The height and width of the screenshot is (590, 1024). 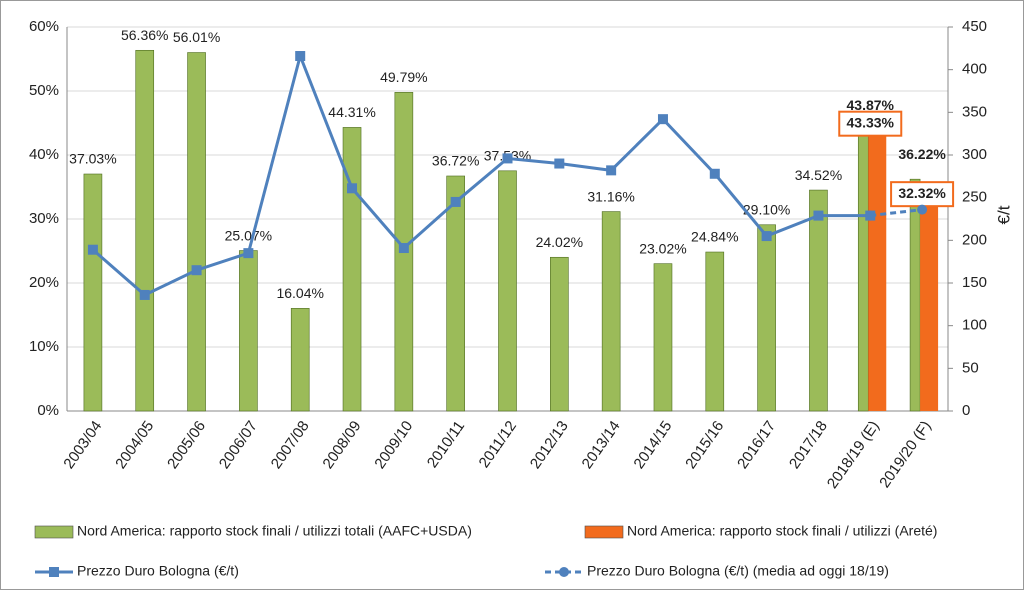 I want to click on data-label: 32.32%, so click(x=922, y=193).